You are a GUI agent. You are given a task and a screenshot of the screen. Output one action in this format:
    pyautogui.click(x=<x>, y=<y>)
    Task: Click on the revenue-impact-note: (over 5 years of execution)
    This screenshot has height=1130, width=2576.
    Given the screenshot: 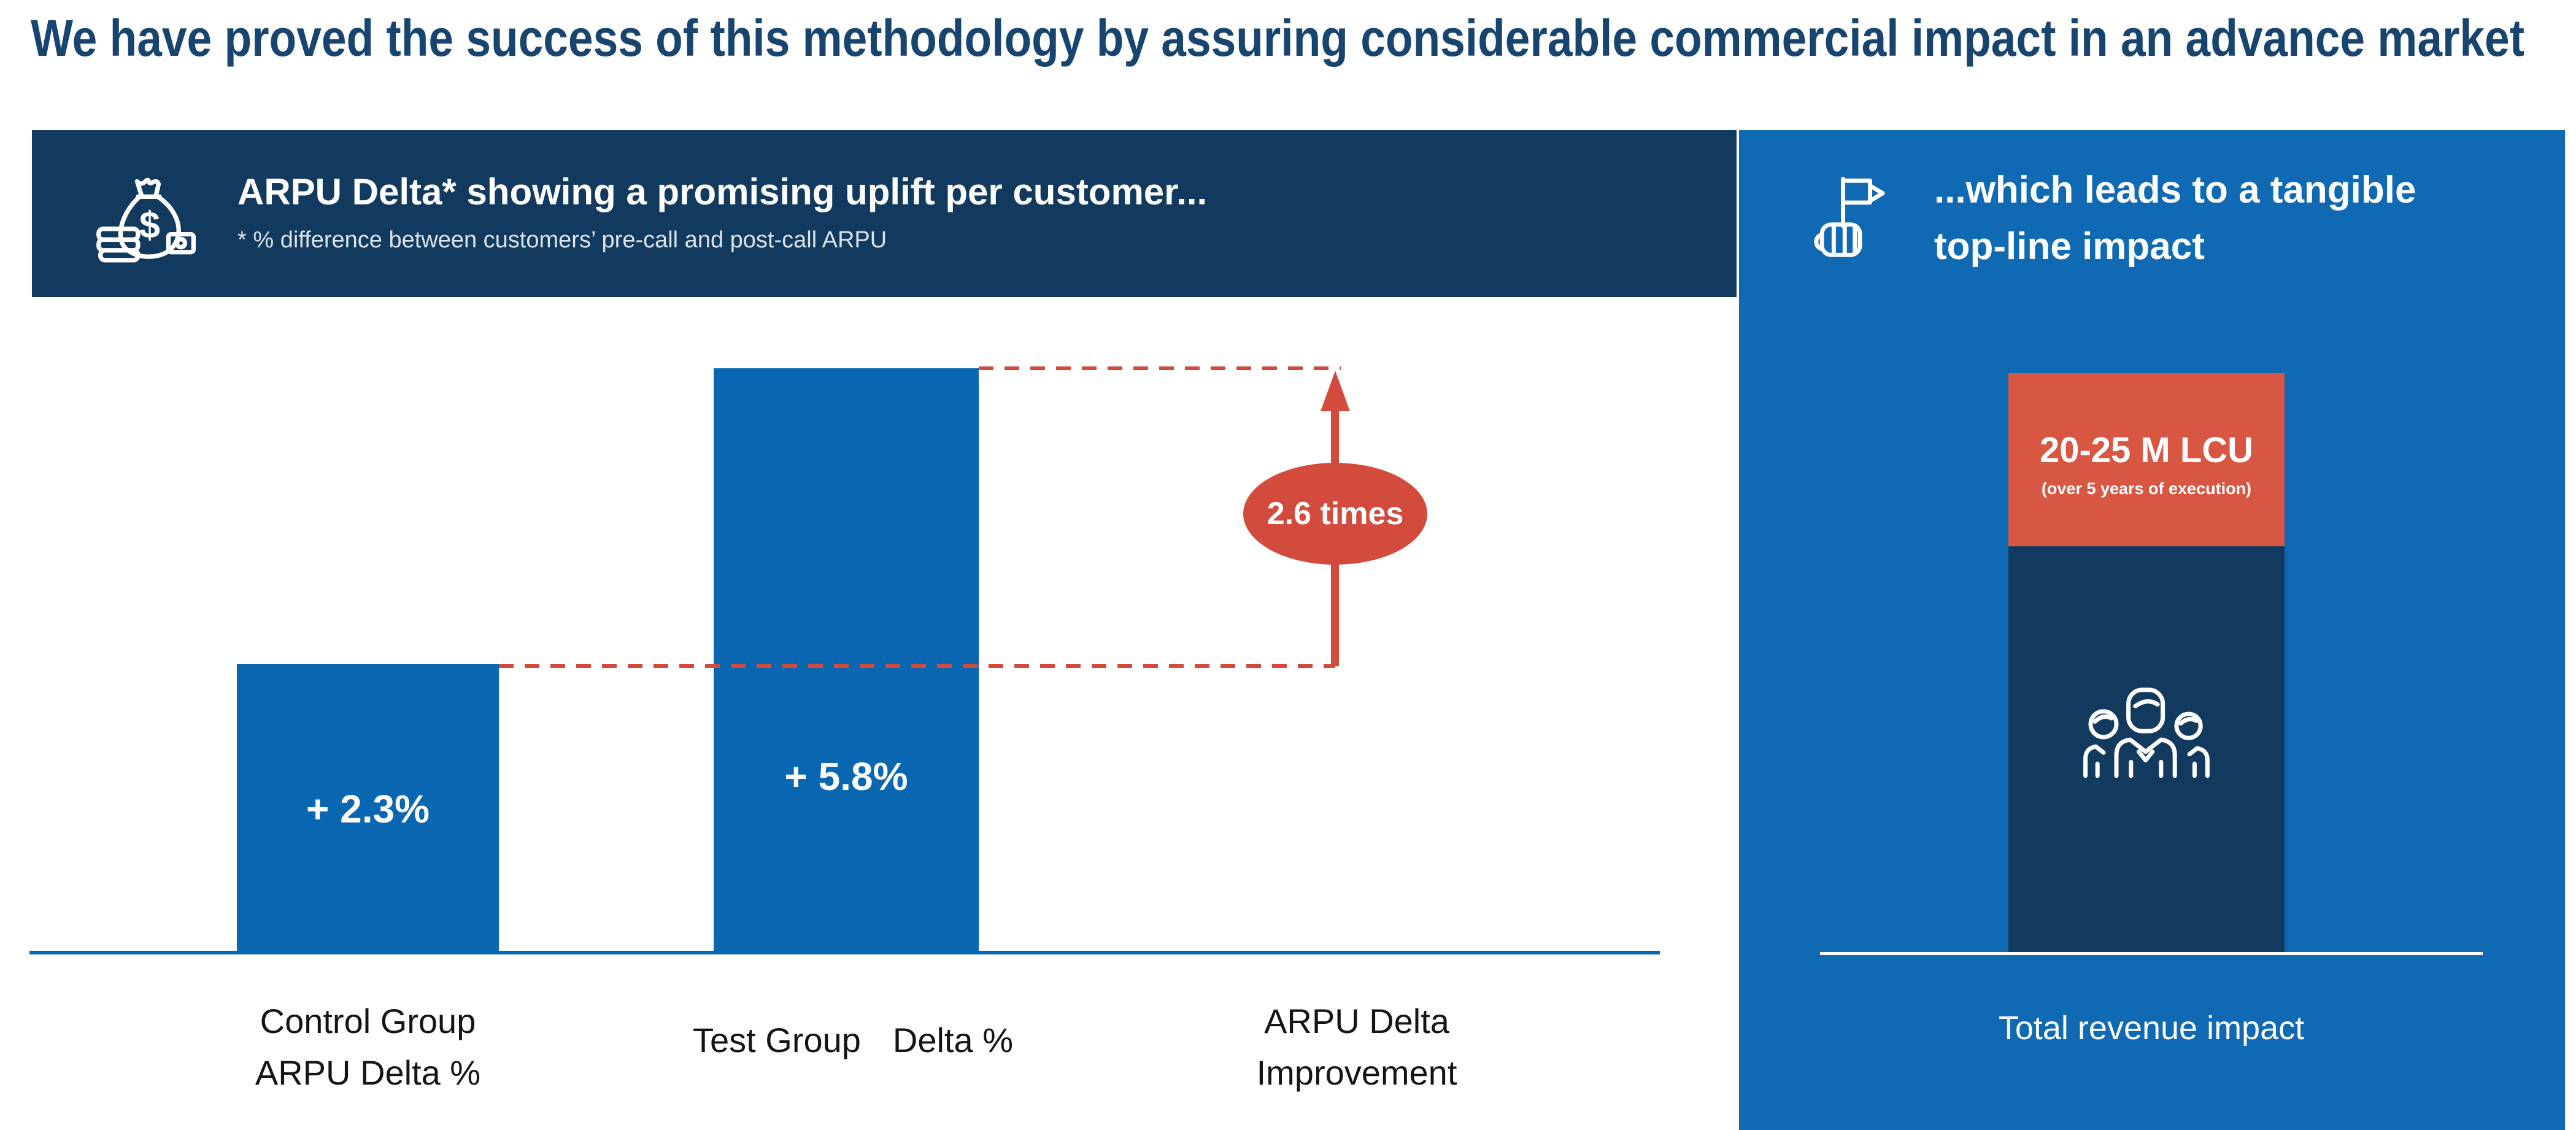 What is the action you would take?
    pyautogui.click(x=2146, y=488)
    